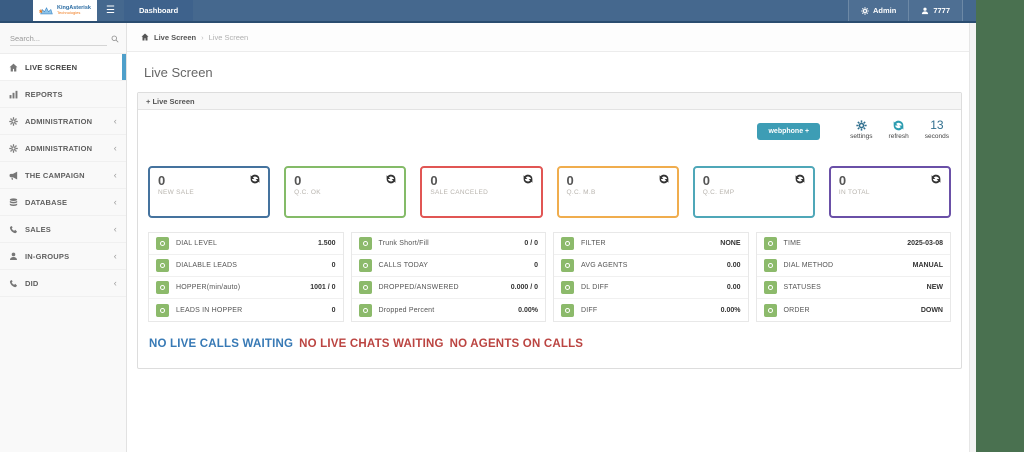 The width and height of the screenshot is (1024, 452). What do you see at coordinates (74, 7) in the screenshot?
I see `logo-text-primary: KingAsterisk` at bounding box center [74, 7].